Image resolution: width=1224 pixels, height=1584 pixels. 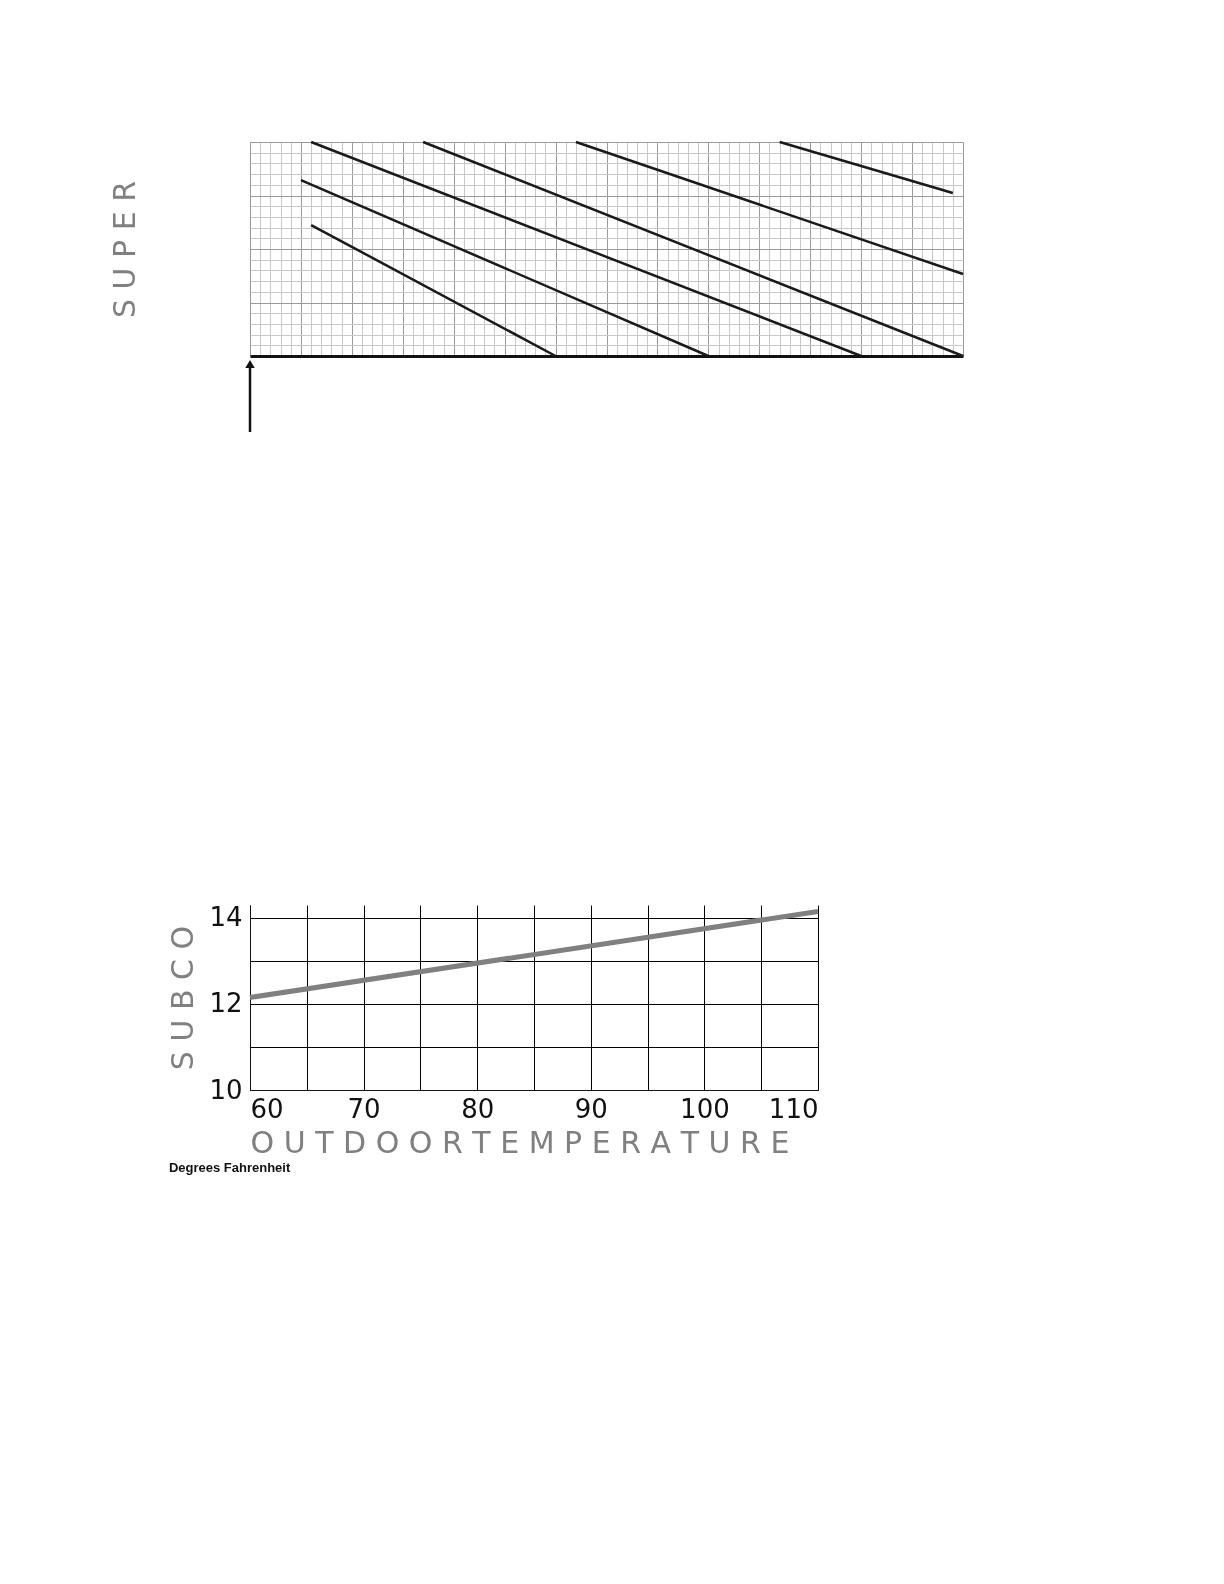 What do you see at coordinates (183, 998) in the screenshot?
I see `y-axis-title: S U B C O` at bounding box center [183, 998].